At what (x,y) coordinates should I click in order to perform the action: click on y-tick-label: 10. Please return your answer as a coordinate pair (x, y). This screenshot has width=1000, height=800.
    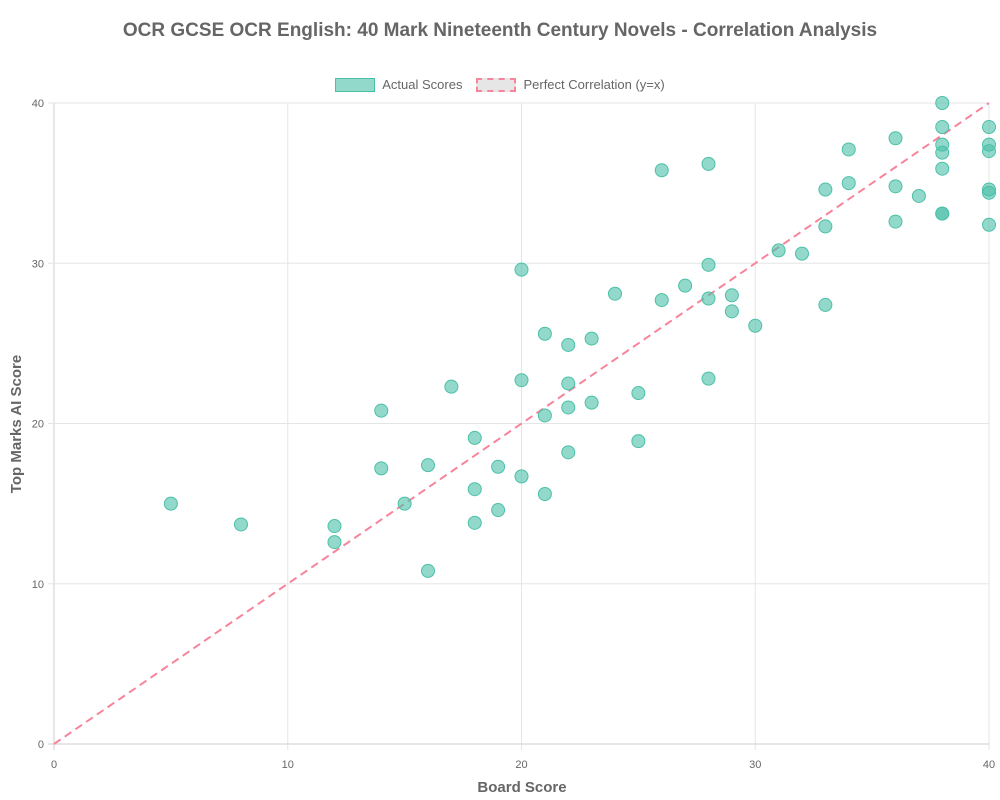
    Looking at the image, I should click on (38, 585).